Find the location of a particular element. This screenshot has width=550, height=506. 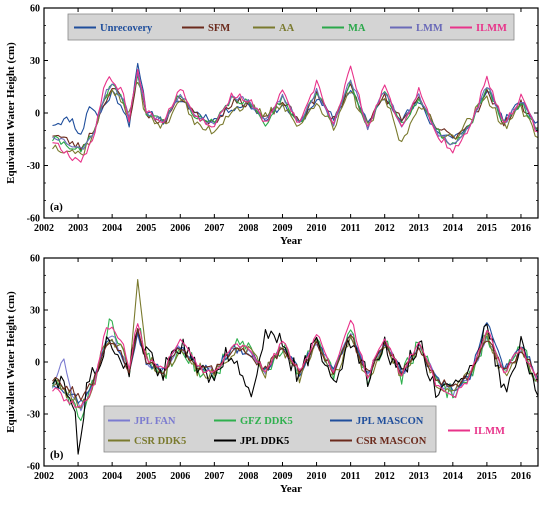

legend-item-ma: MA is located at coordinates (344, 28).